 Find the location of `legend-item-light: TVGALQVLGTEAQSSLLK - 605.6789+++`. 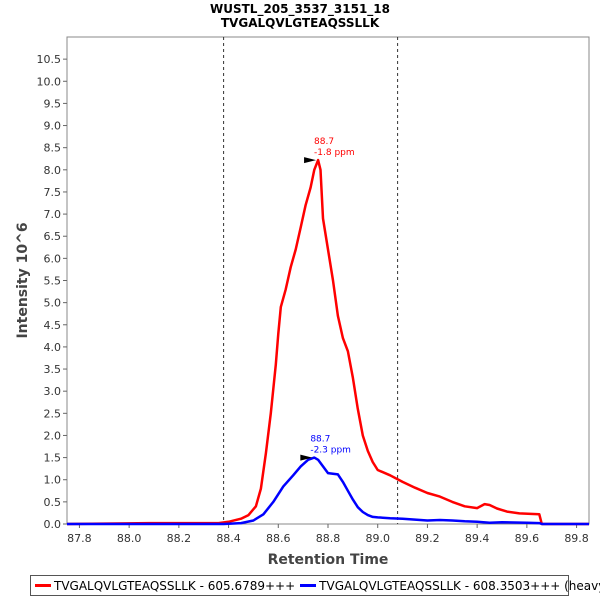

legend-item-light: TVGALQVLGTEAQSSLLK - 605.6789+++ is located at coordinates (163, 586).